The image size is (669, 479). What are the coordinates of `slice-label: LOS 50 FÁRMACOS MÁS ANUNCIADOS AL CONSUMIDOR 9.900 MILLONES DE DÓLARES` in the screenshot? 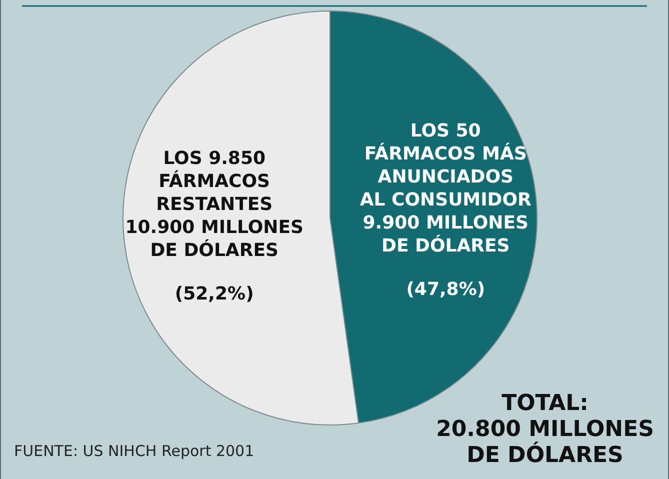 It's located at (446, 188).